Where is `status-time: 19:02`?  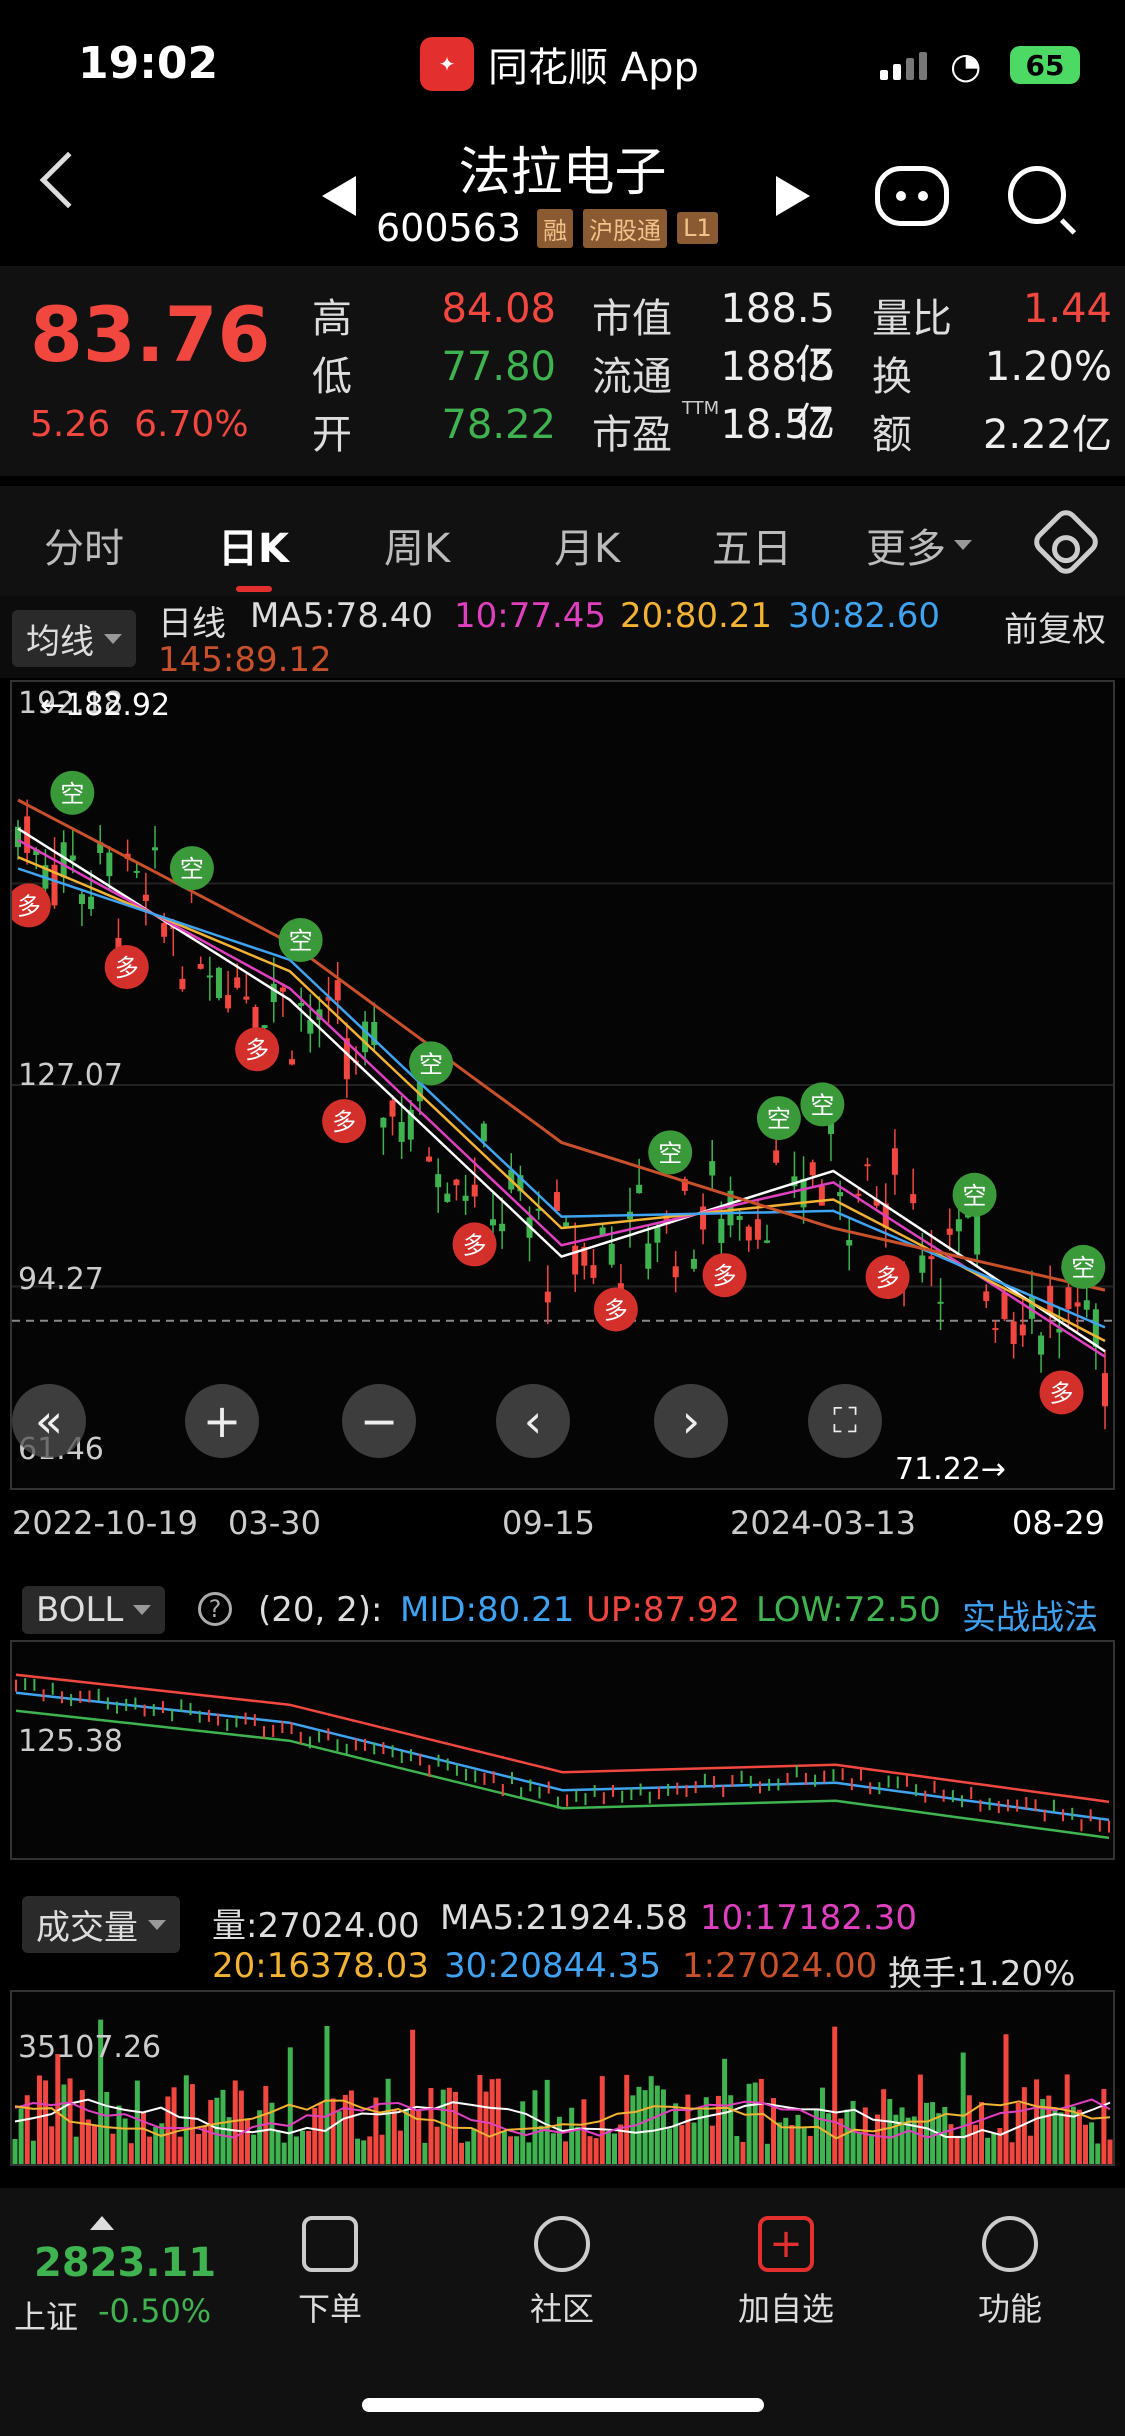
status-time: 19:02 is located at coordinates (148, 63).